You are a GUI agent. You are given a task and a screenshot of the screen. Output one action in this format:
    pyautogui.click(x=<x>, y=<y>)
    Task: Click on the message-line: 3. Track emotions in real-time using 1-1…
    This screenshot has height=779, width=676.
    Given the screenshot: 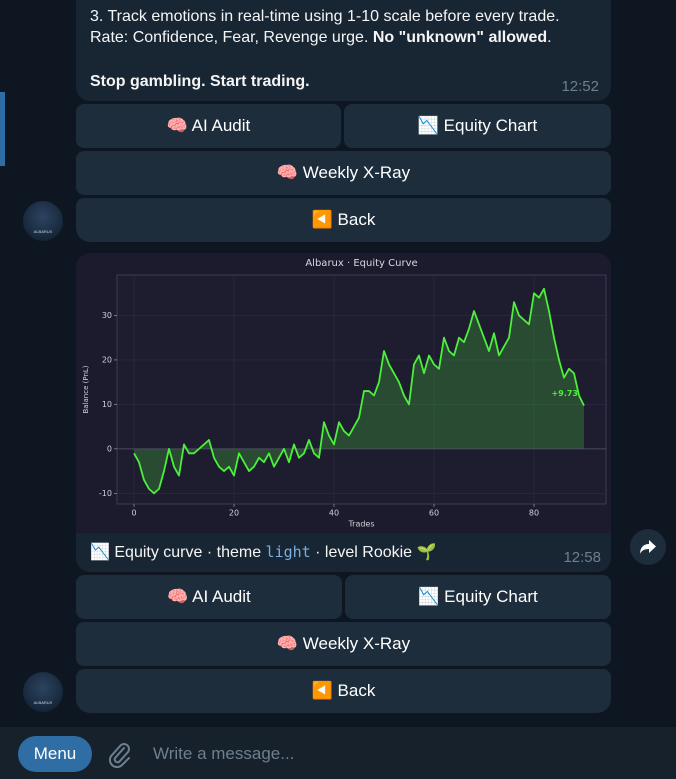 What is the action you would take?
    pyautogui.click(x=325, y=16)
    